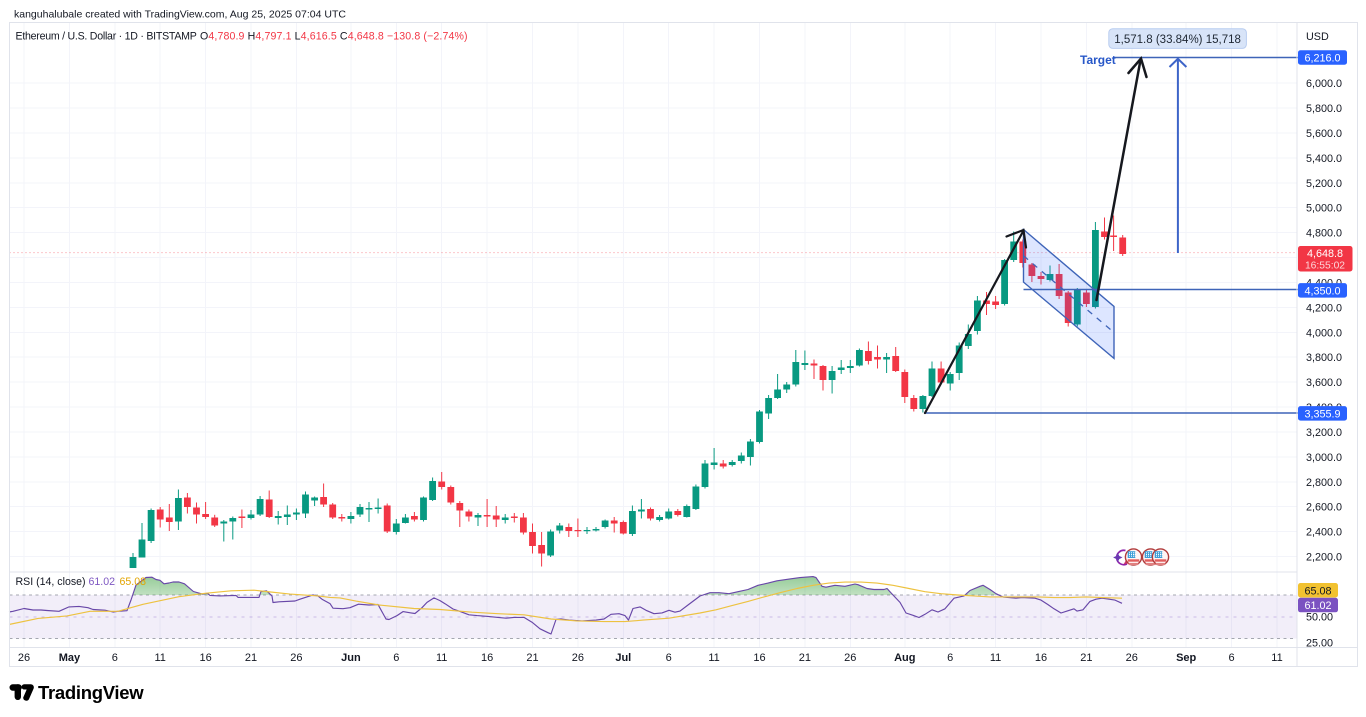 Image resolution: width=1366 pixels, height=717 pixels. What do you see at coordinates (1324, 134) in the screenshot?
I see `svg-text: 5,600.0` at bounding box center [1324, 134].